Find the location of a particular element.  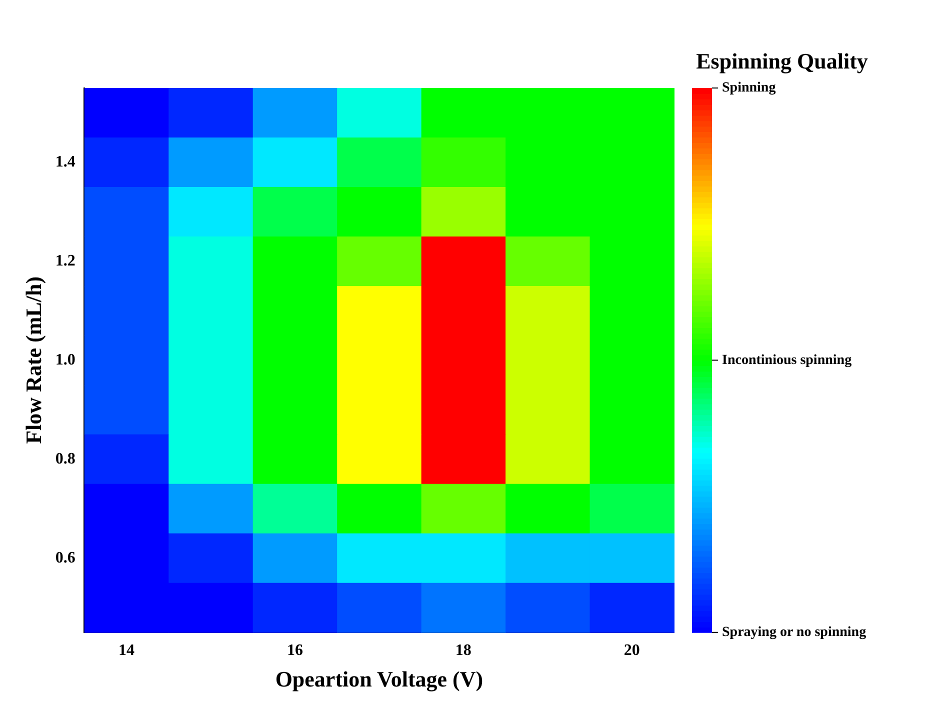

x-tick-label: 18 is located at coordinates (463, 651).